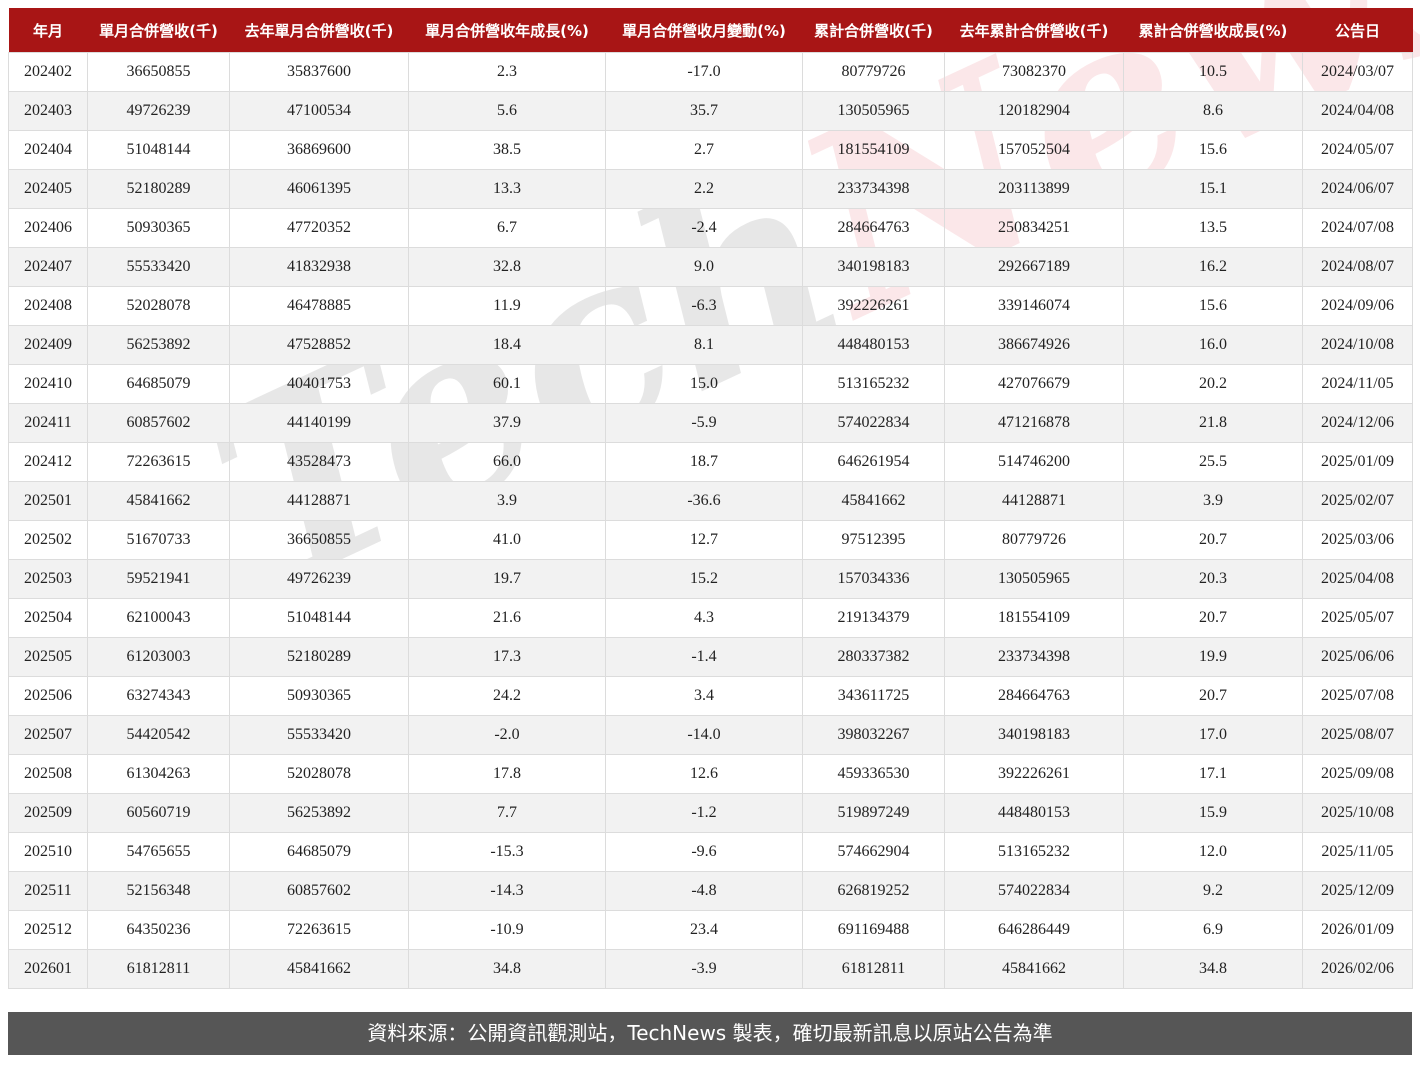  Describe the element at coordinates (1357, 306) in the screenshot. I see `table-cell: 2024/09/06` at that location.